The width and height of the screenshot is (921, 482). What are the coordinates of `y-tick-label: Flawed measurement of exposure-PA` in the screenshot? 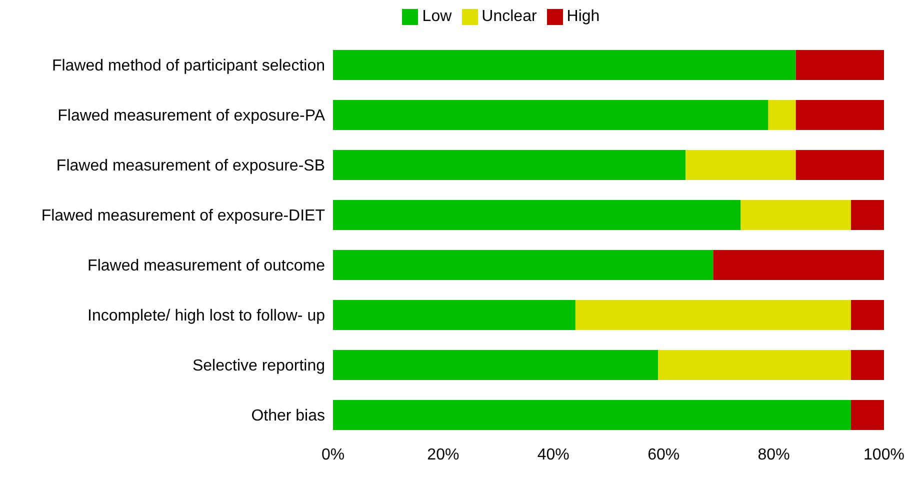 It's located at (192, 116).